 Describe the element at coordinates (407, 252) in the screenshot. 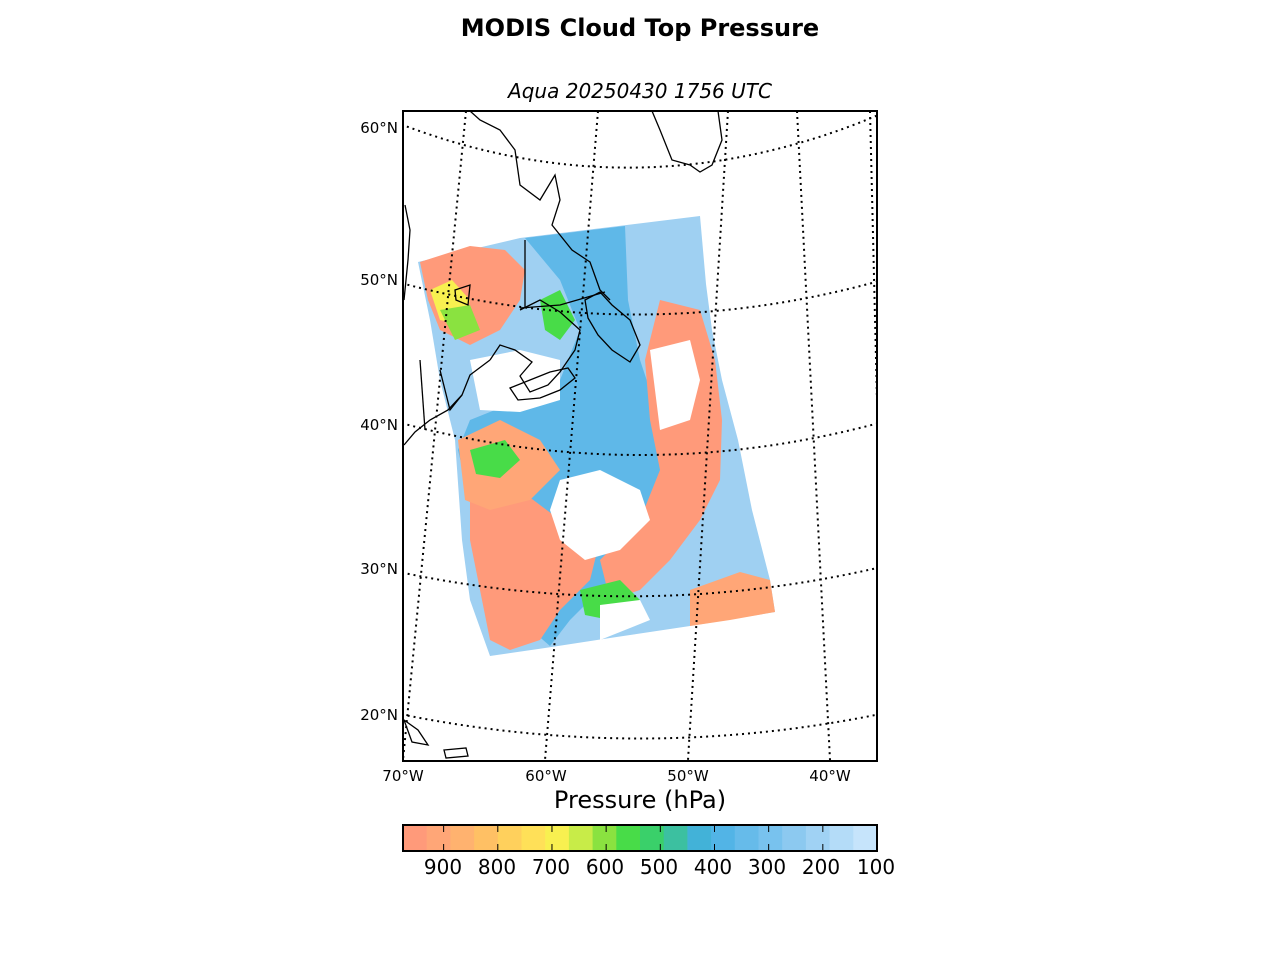

I see `hudson-bay-coast` at that location.